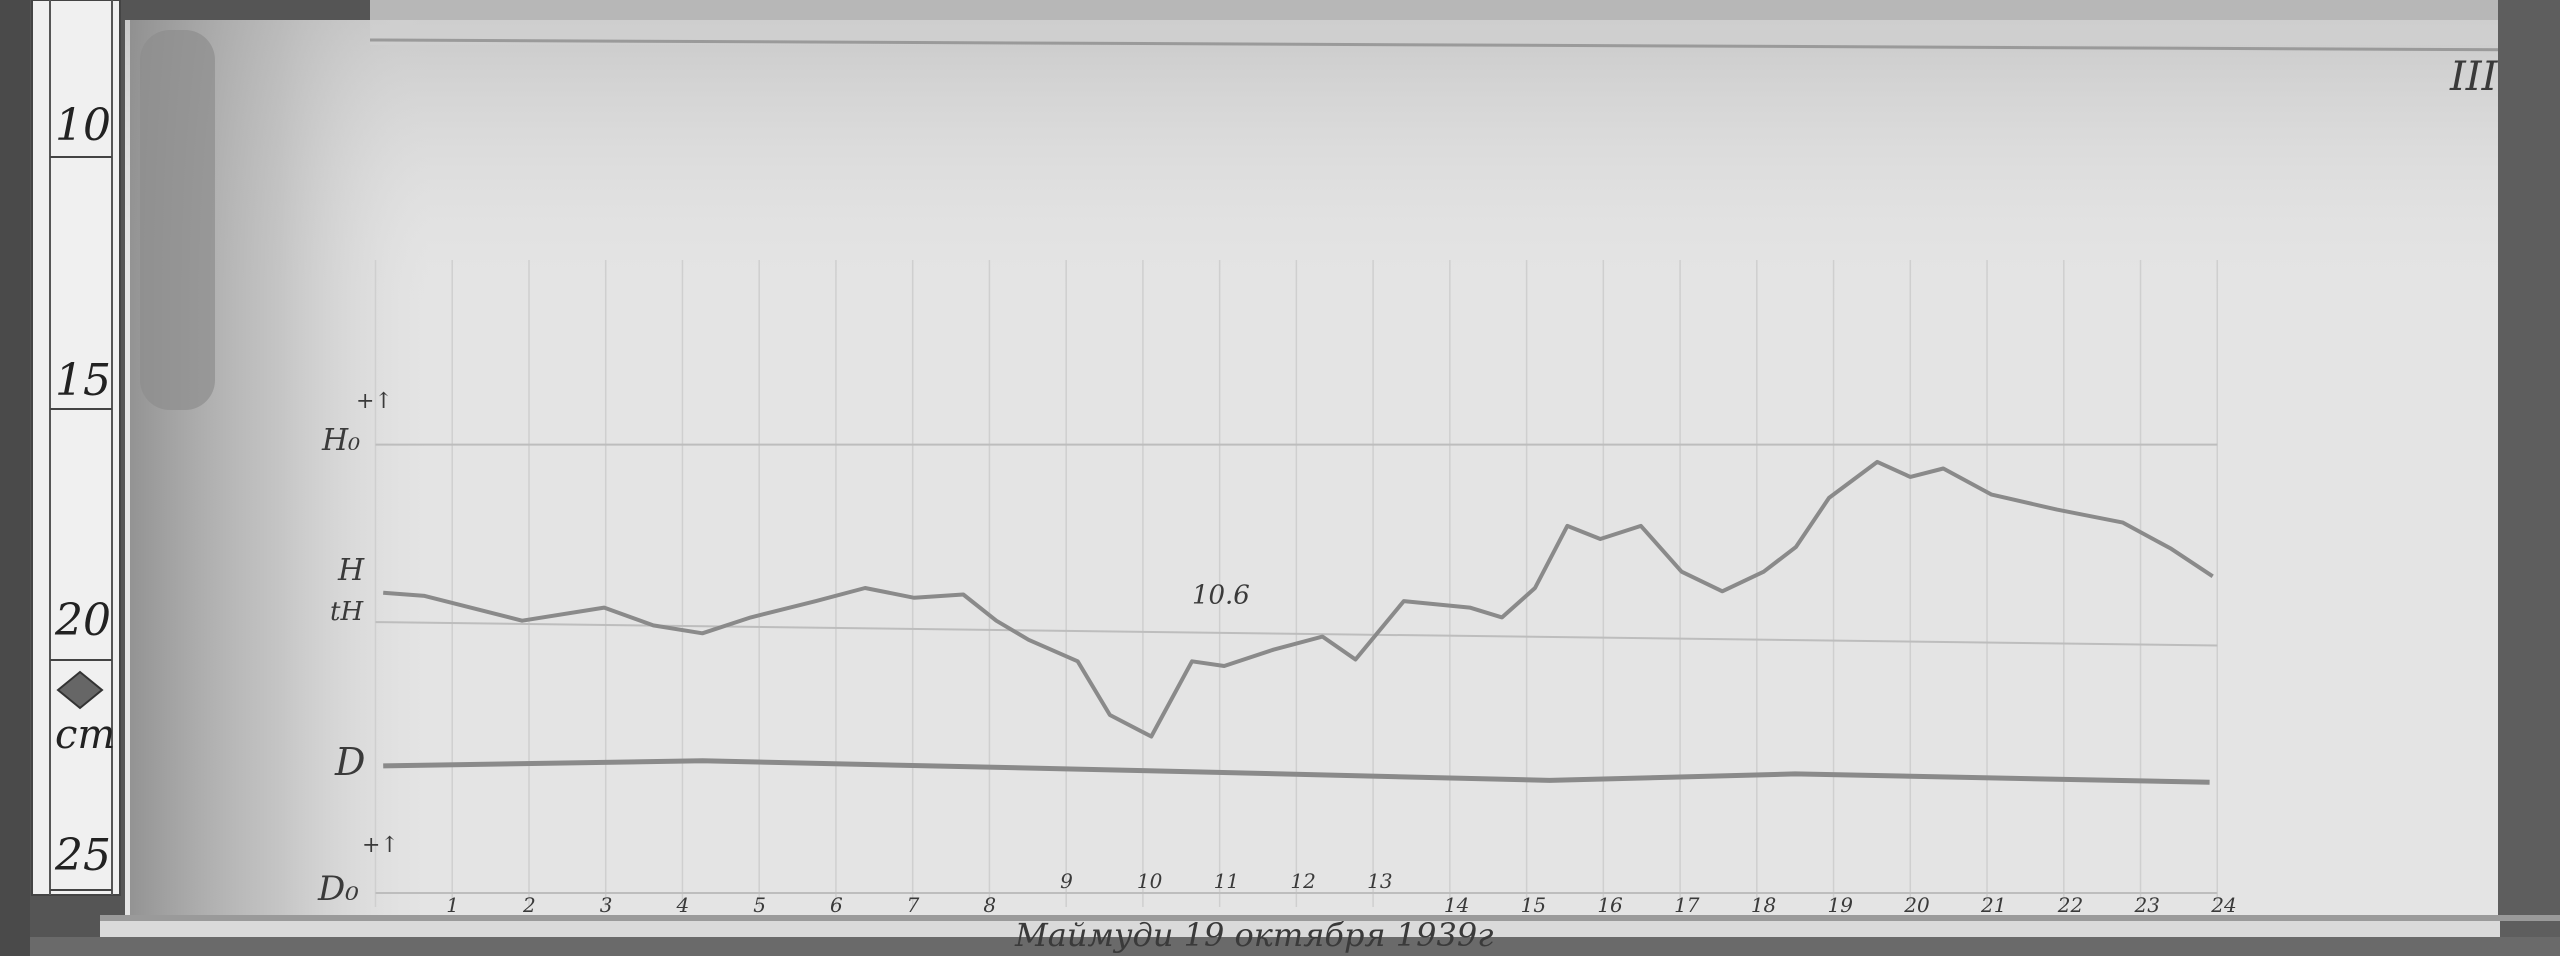 The image size is (2560, 956). Describe the element at coordinates (1464, 45) in the screenshot. I see `top-strip-edge` at that location.